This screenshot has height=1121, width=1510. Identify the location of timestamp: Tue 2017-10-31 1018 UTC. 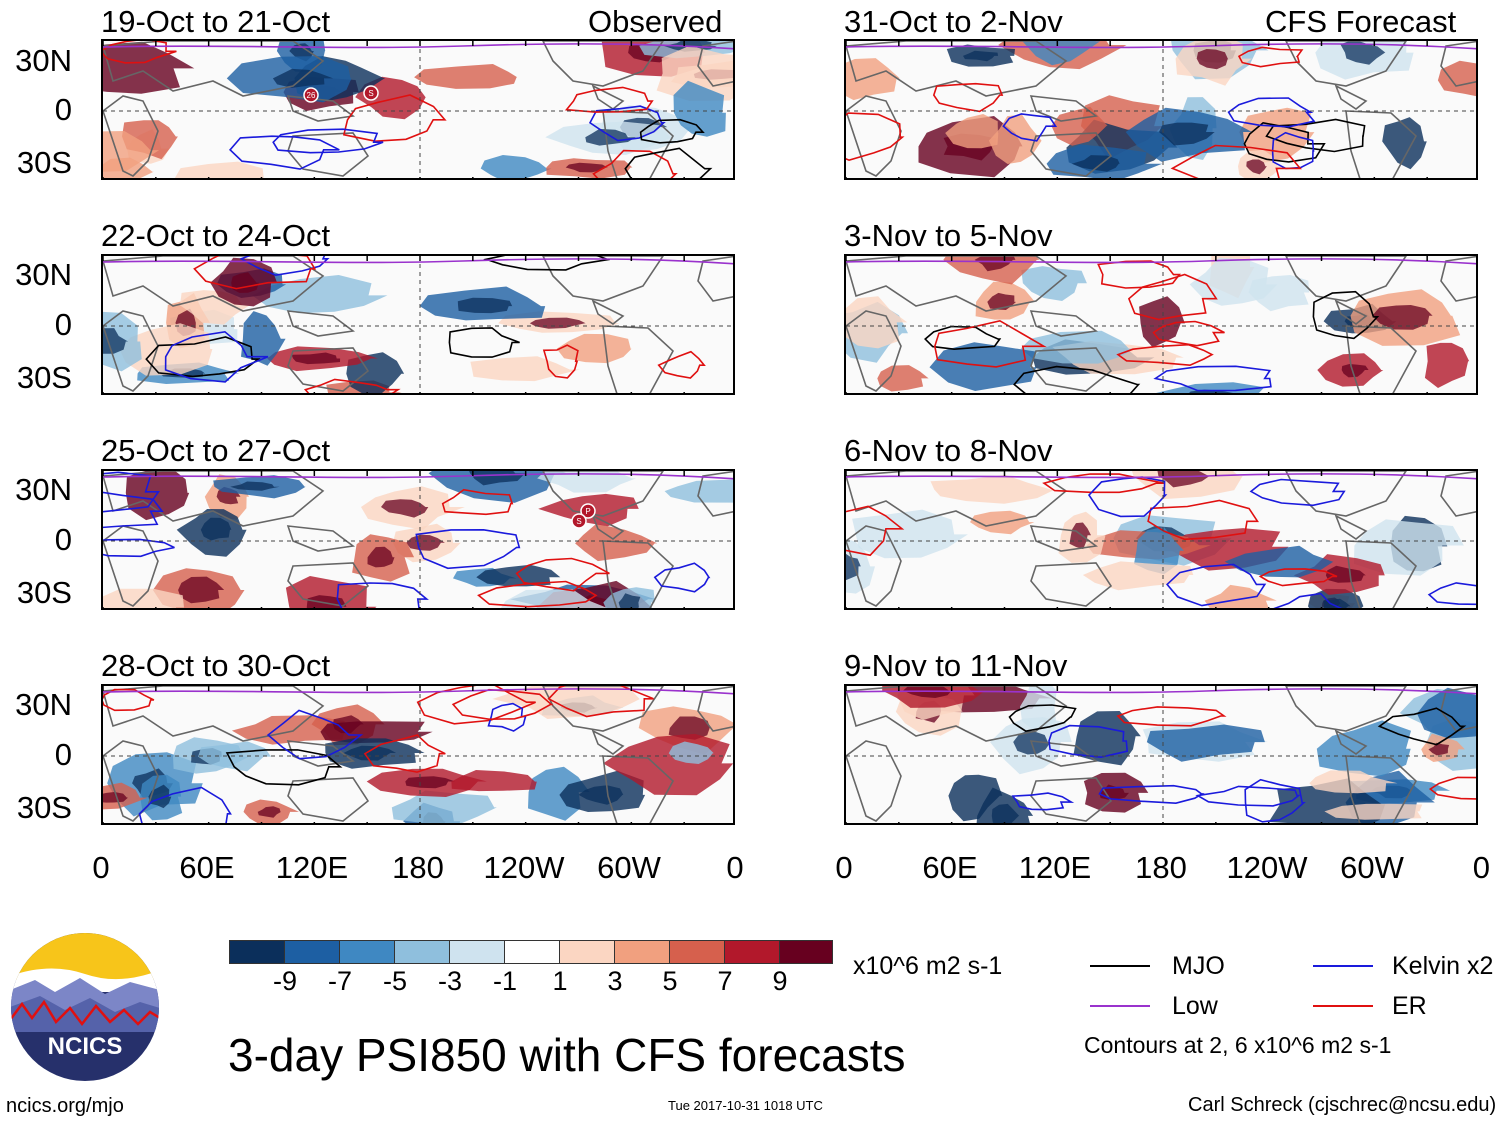
(745, 1105).